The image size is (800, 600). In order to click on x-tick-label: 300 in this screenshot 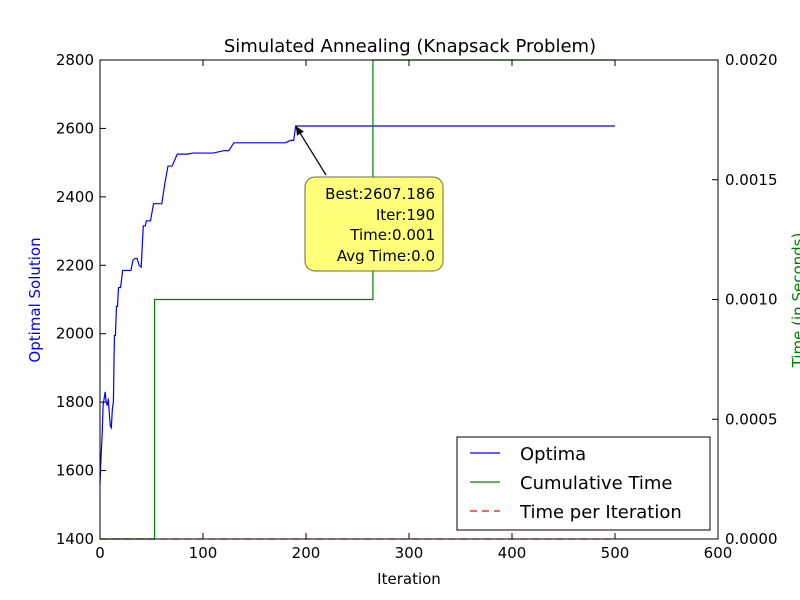, I will do `click(409, 553)`.